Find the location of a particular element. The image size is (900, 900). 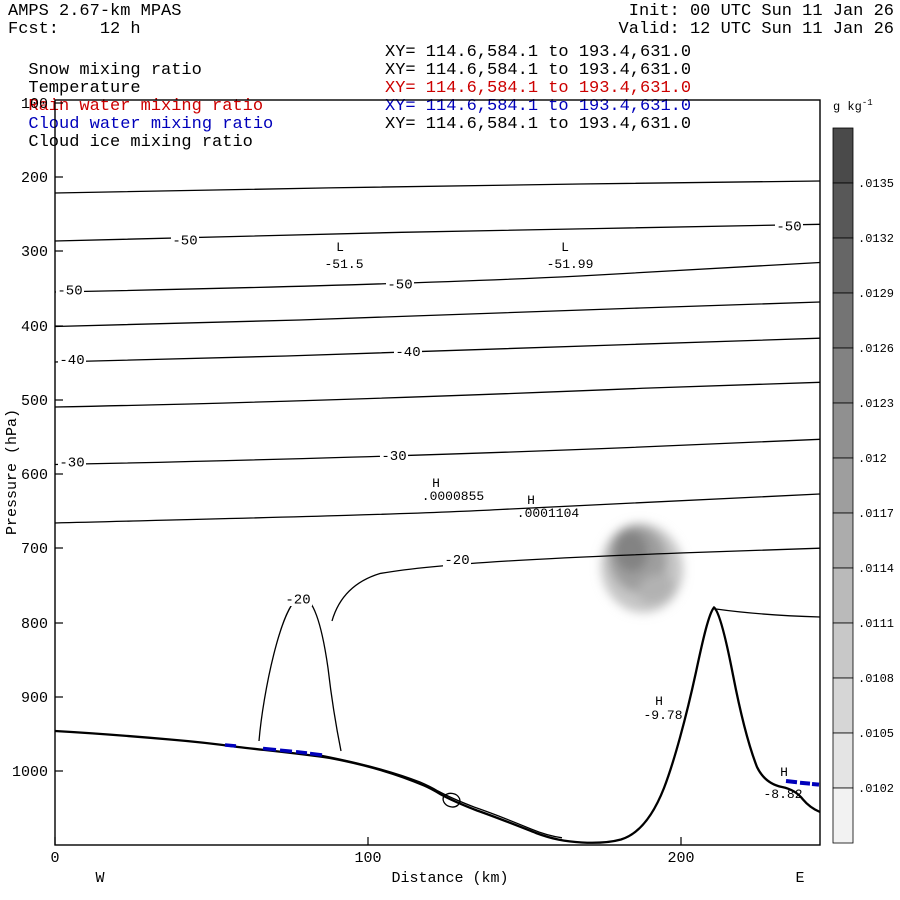

svg-text: .012 is located at coordinates (872, 459).